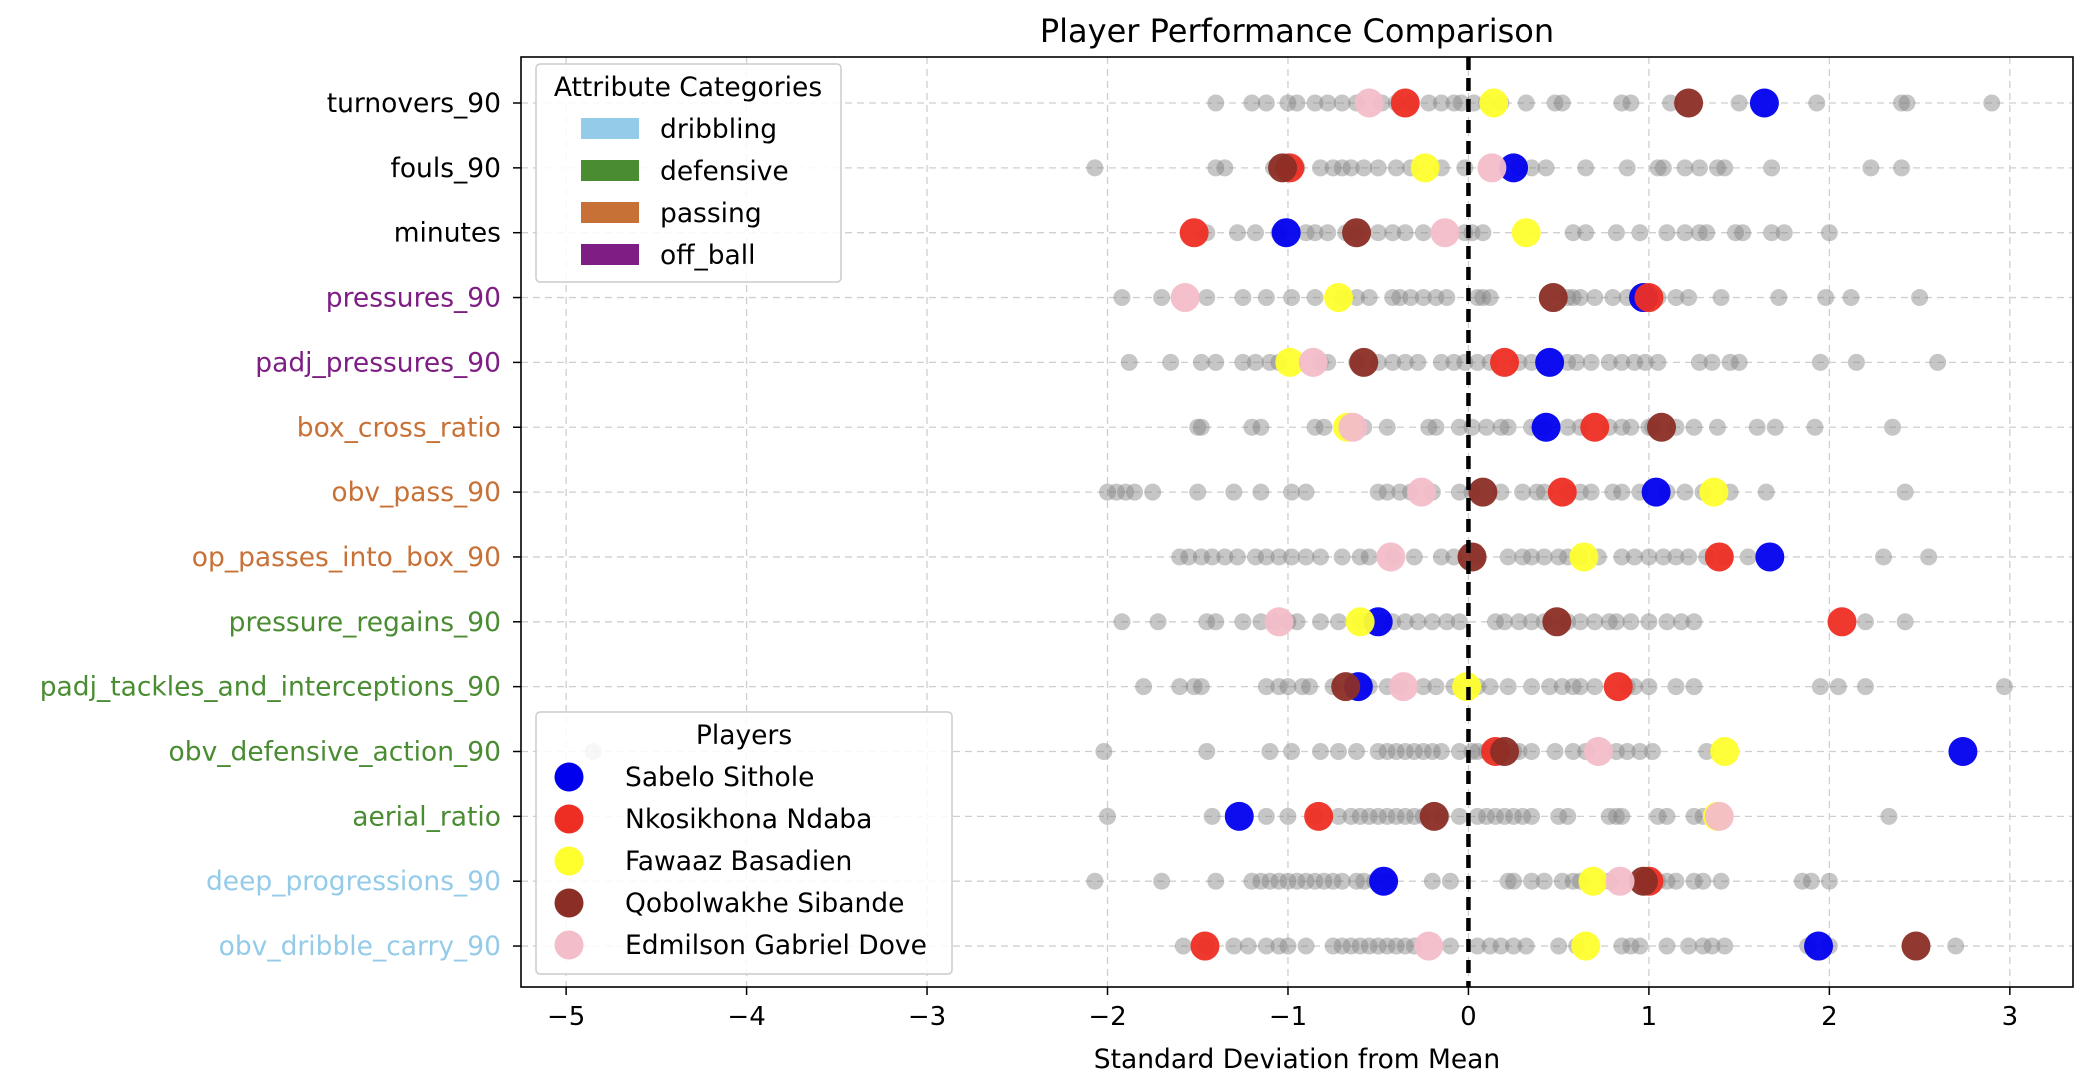 The height and width of the screenshot is (1084, 2084). I want to click on legend-label: dribbling, so click(718, 129).